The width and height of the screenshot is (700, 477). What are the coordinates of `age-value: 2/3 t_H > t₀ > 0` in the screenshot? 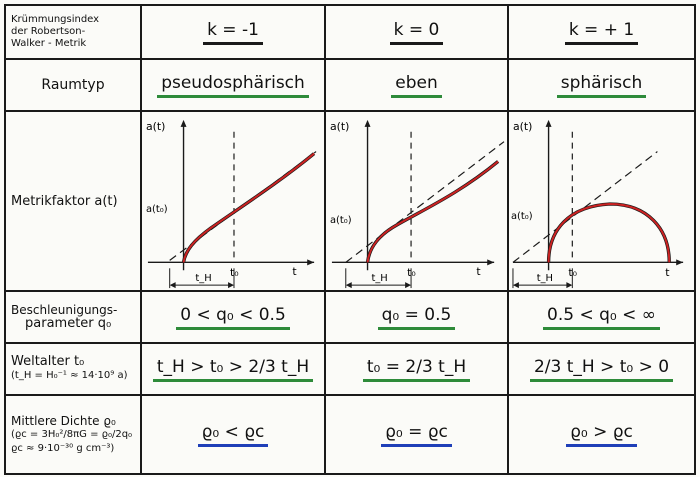 It's located at (601, 369).